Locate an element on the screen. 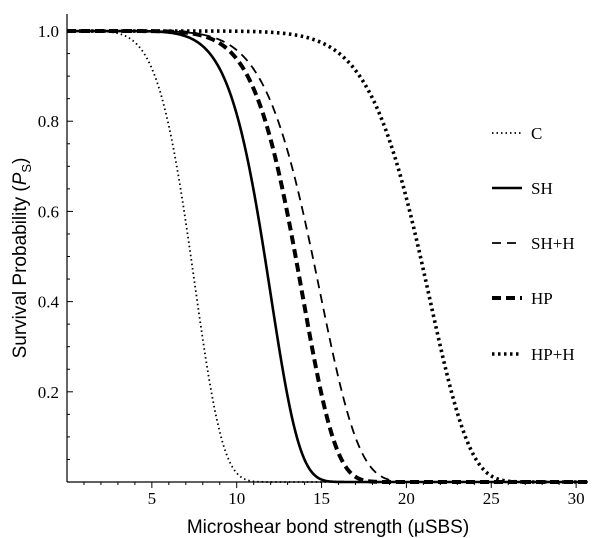  legend: C SH SH+H HP HP+H is located at coordinates (533, 244).